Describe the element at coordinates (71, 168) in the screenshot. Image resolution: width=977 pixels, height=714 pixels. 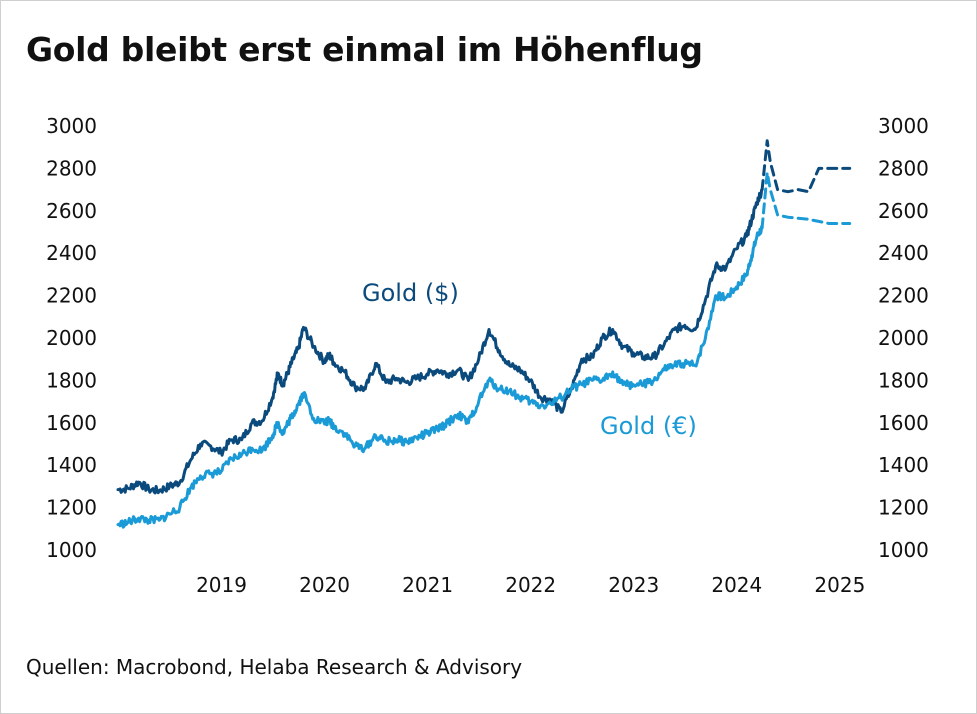
I see `y-tick-left-2800: 2800` at that location.